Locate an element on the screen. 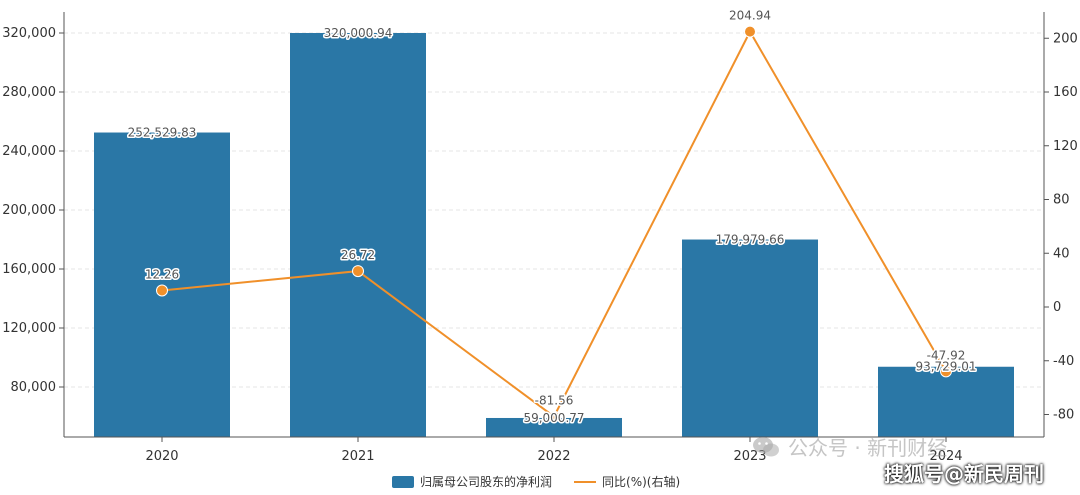  legend-item-yoy: 同比(%)(右轴) is located at coordinates (627, 481).